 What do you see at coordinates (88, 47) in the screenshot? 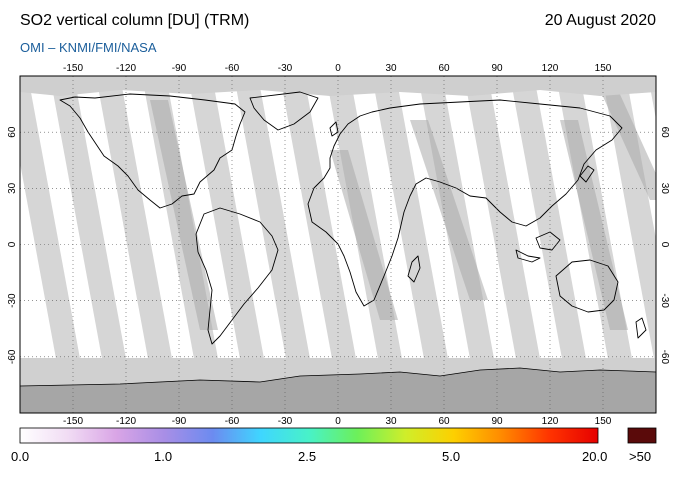
I see `map-credit: OMI – KNMI/FMI/NASA` at bounding box center [88, 47].